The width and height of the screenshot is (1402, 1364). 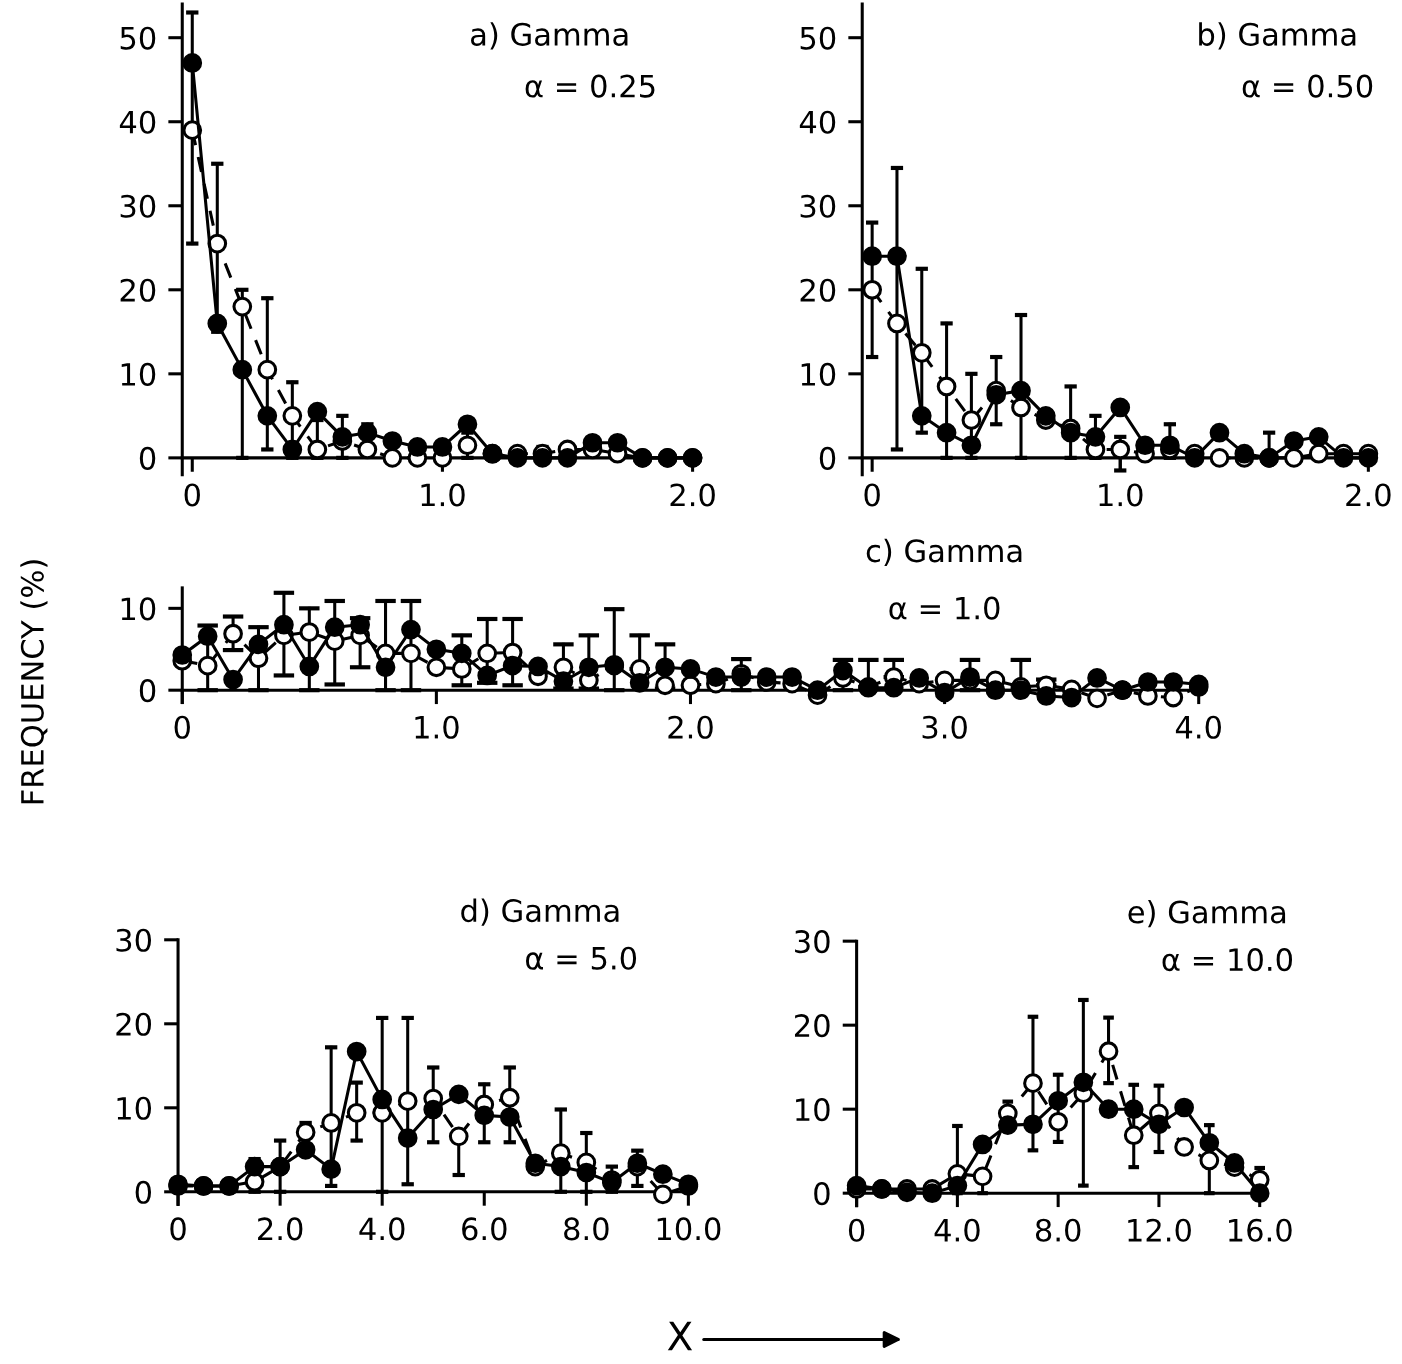 I want to click on x-tick-label: 10.0, so click(x=689, y=1229).